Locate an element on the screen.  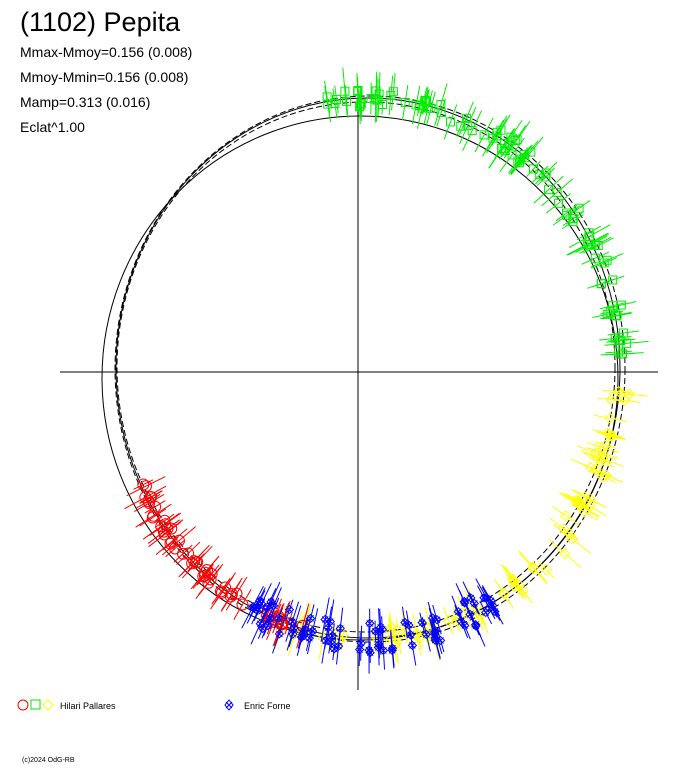
legend-circle-icon is located at coordinates (23, 705).